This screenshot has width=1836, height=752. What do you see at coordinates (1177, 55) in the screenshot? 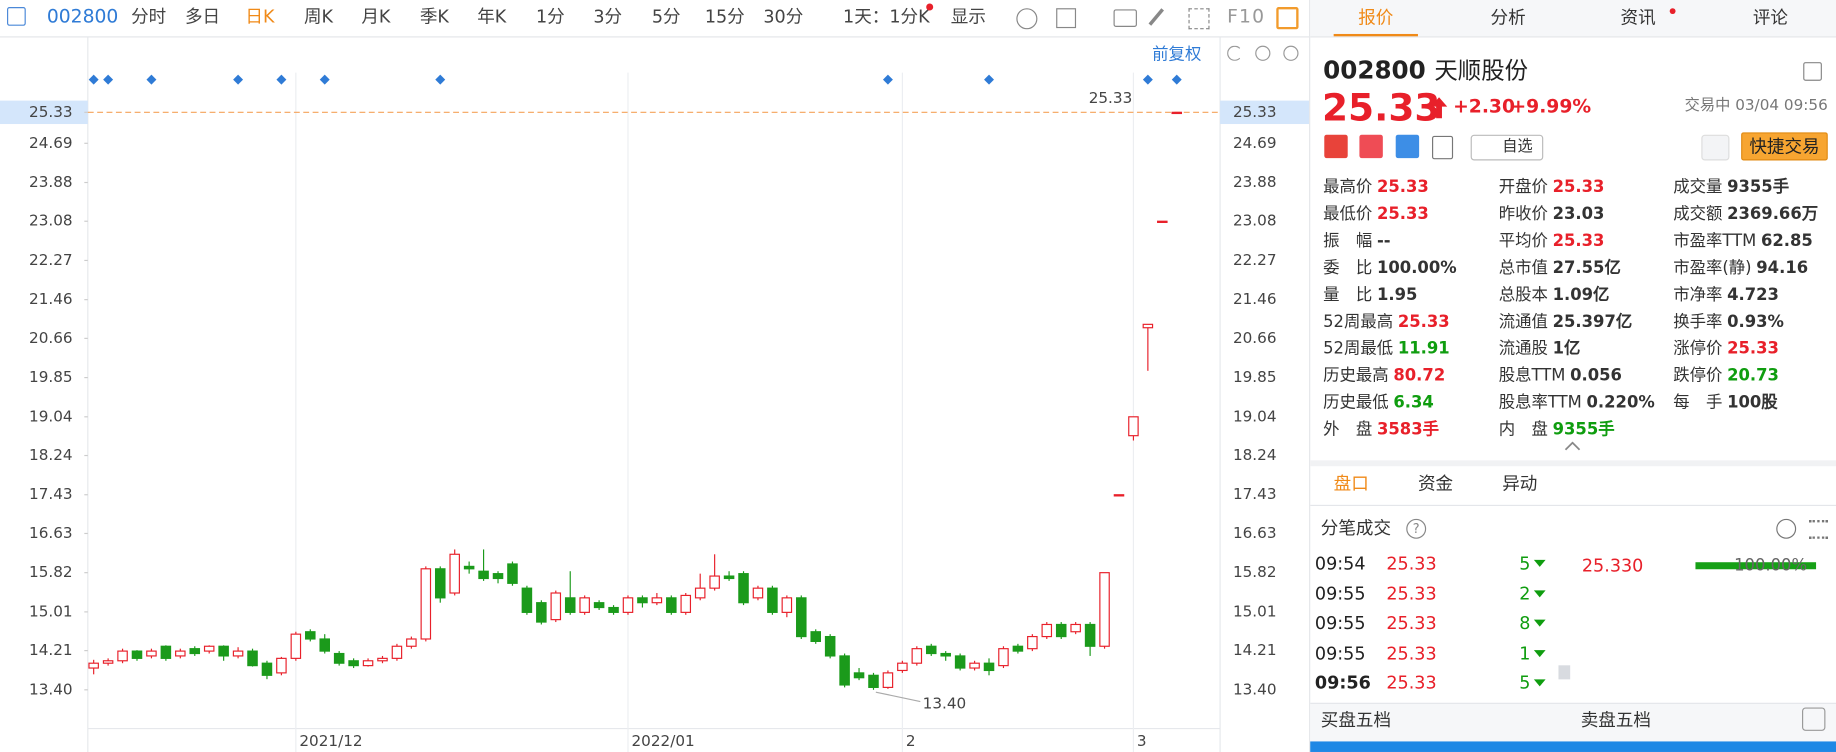
I see `adjust-mode: 前复权` at bounding box center [1177, 55].